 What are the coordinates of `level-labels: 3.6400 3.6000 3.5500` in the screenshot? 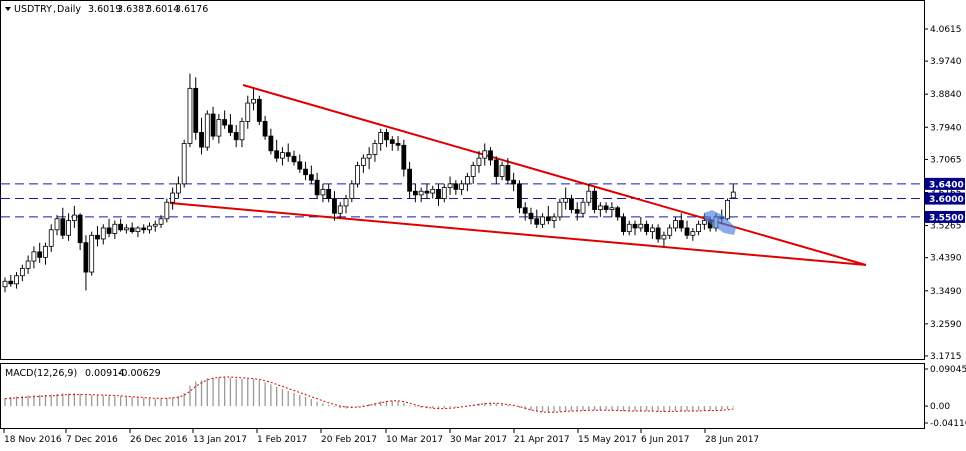 It's located at (945, 200).